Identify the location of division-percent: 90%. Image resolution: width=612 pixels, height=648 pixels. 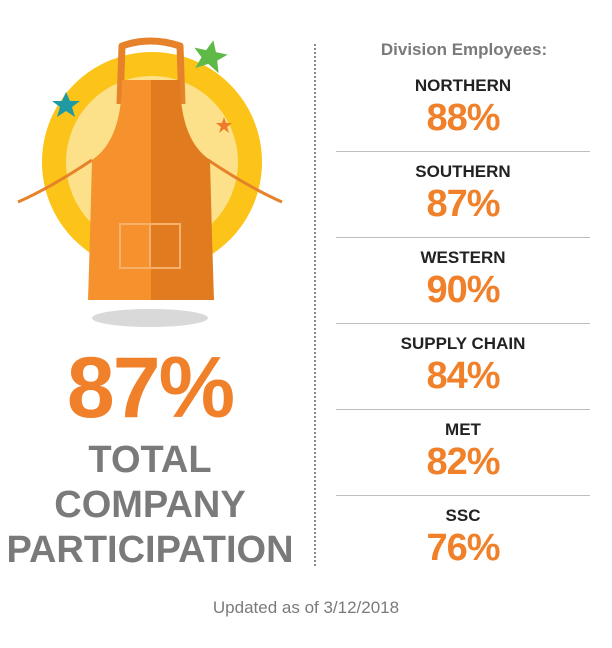
(463, 290).